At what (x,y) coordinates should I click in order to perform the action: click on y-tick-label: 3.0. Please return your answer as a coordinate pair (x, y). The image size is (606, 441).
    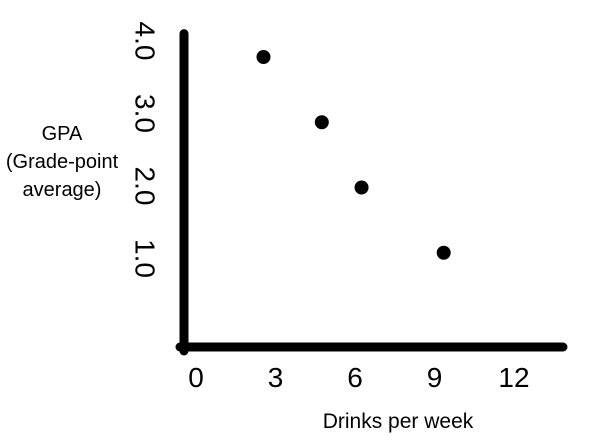
    Looking at the image, I should click on (145, 113).